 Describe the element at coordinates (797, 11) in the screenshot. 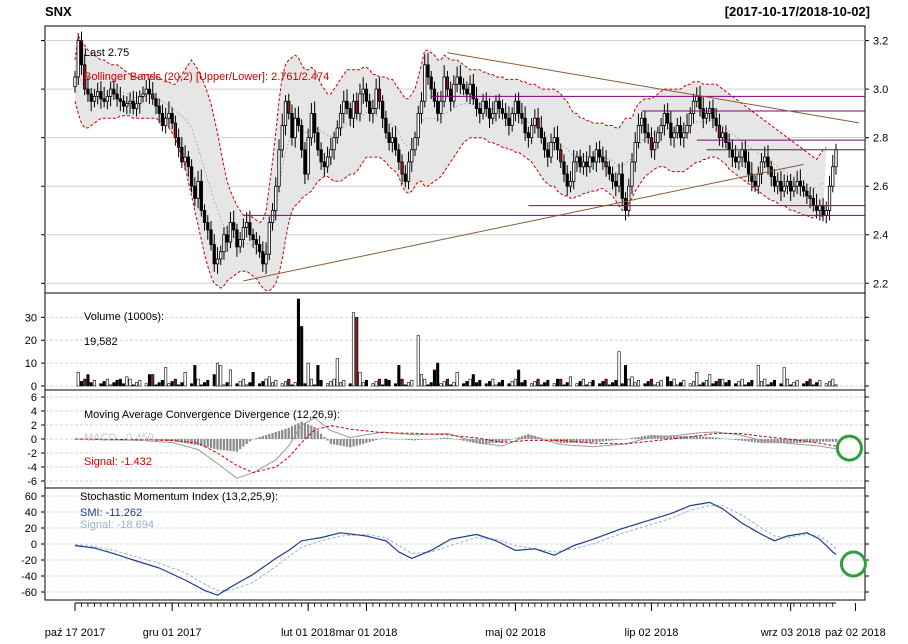

I see `date-range: [2017-10-17/2018-10-02]` at that location.